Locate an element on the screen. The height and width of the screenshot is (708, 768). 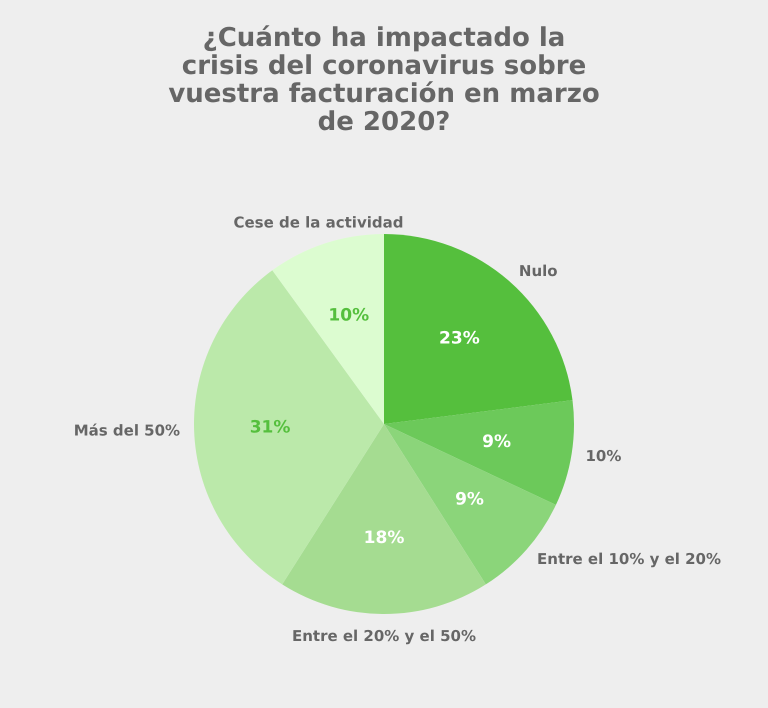
chart-title: ¿Cuánto ha impactado la crisis del coronavirus sobre vuestra facturación en marzo de 2020? is located at coordinates (384, 80).